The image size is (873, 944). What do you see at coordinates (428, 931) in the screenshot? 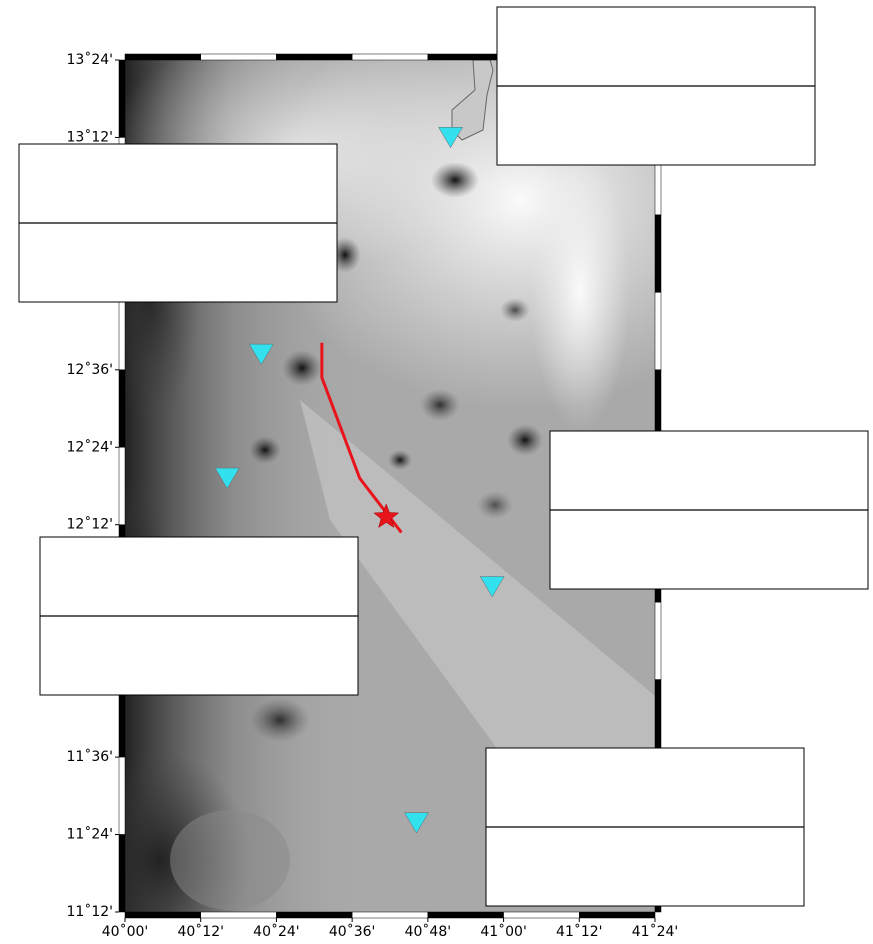
I see `lon-tick-label: 40˚48'` at bounding box center [428, 931].